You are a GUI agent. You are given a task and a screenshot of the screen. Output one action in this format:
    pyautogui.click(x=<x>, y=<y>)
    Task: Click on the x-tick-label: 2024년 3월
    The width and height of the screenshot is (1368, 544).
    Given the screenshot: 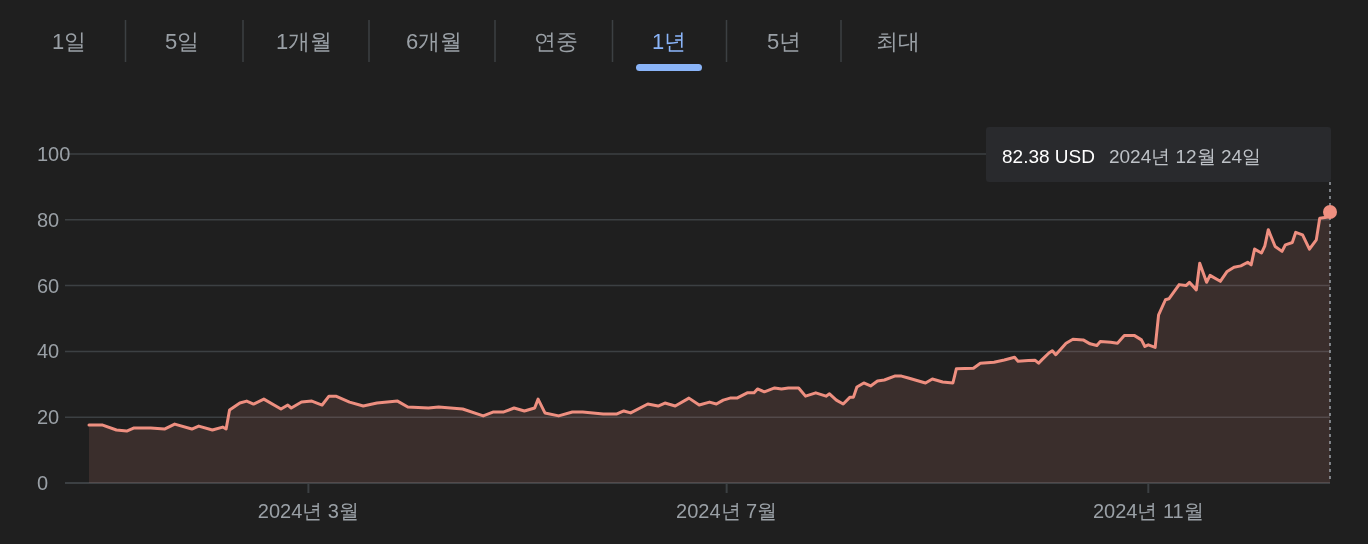 What is the action you would take?
    pyautogui.click(x=308, y=511)
    